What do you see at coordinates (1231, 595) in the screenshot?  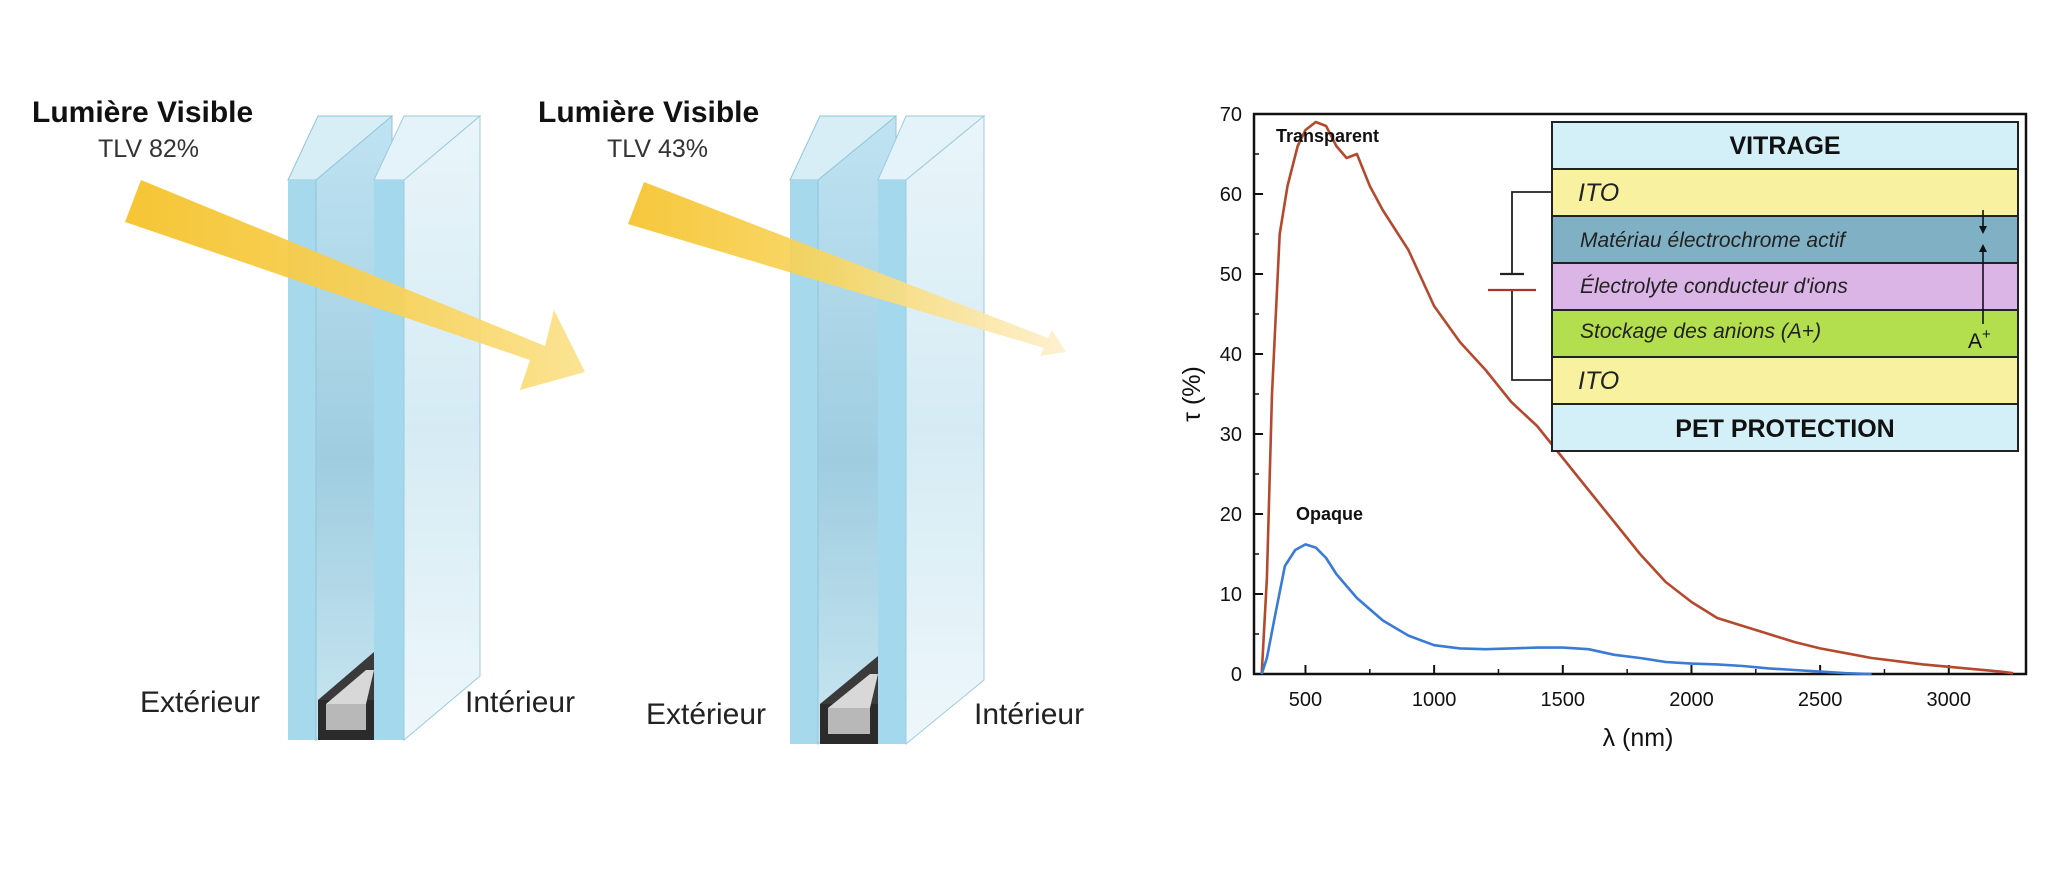 I see `y-tick-label: 10` at bounding box center [1231, 595].